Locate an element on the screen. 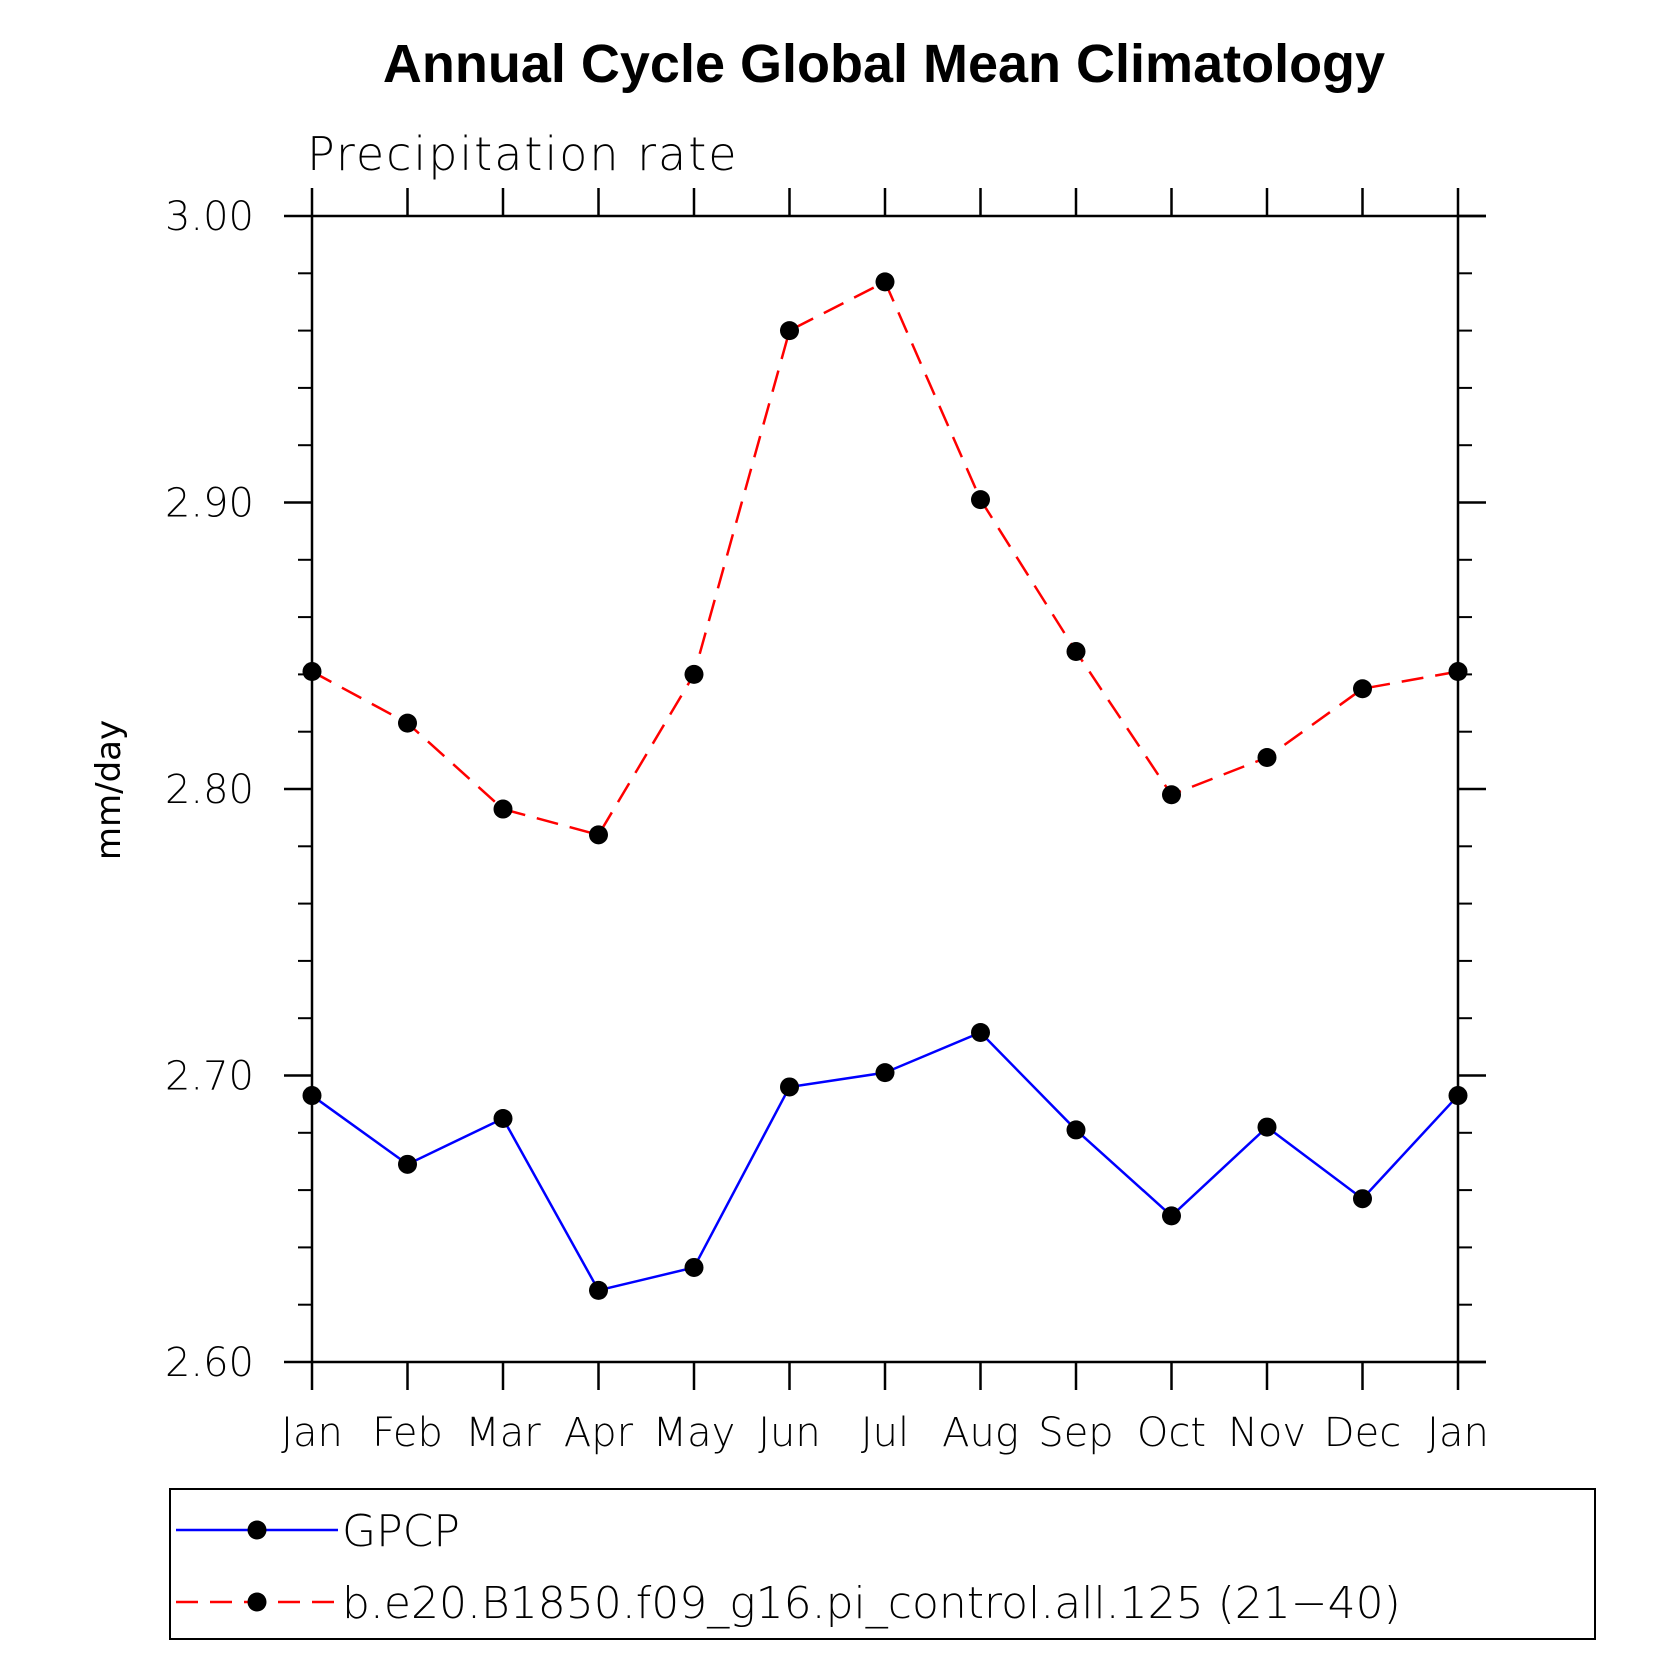 The image size is (1669, 1669). x-tick-label: Mar is located at coordinates (503, 1433).